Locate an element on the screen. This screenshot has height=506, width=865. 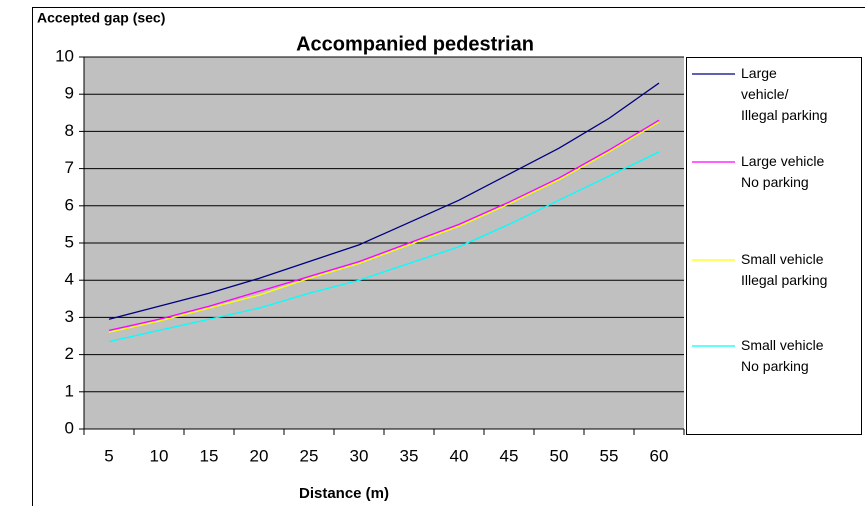
y-tick-label: 10 is located at coordinates (64, 55).